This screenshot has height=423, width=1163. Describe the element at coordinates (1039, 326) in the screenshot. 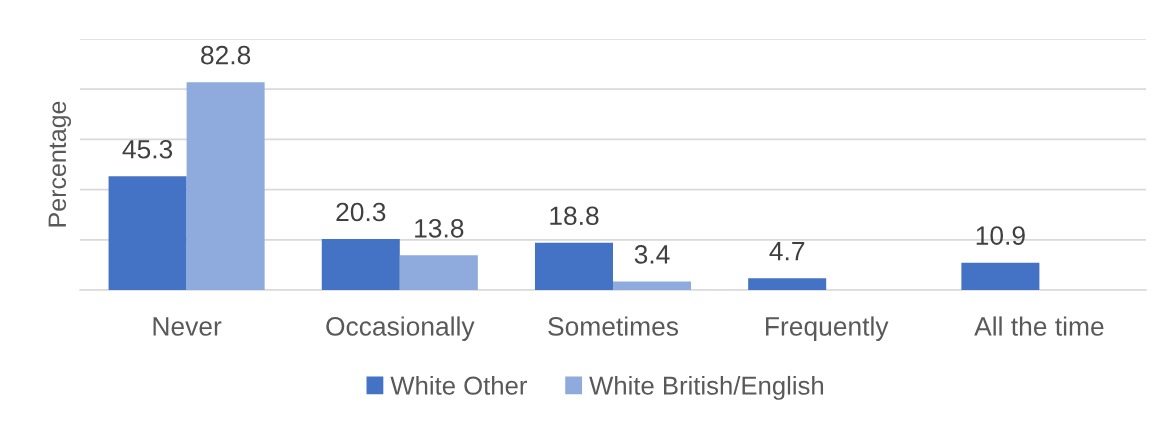

I see `x-tick-label: All the time` at that location.